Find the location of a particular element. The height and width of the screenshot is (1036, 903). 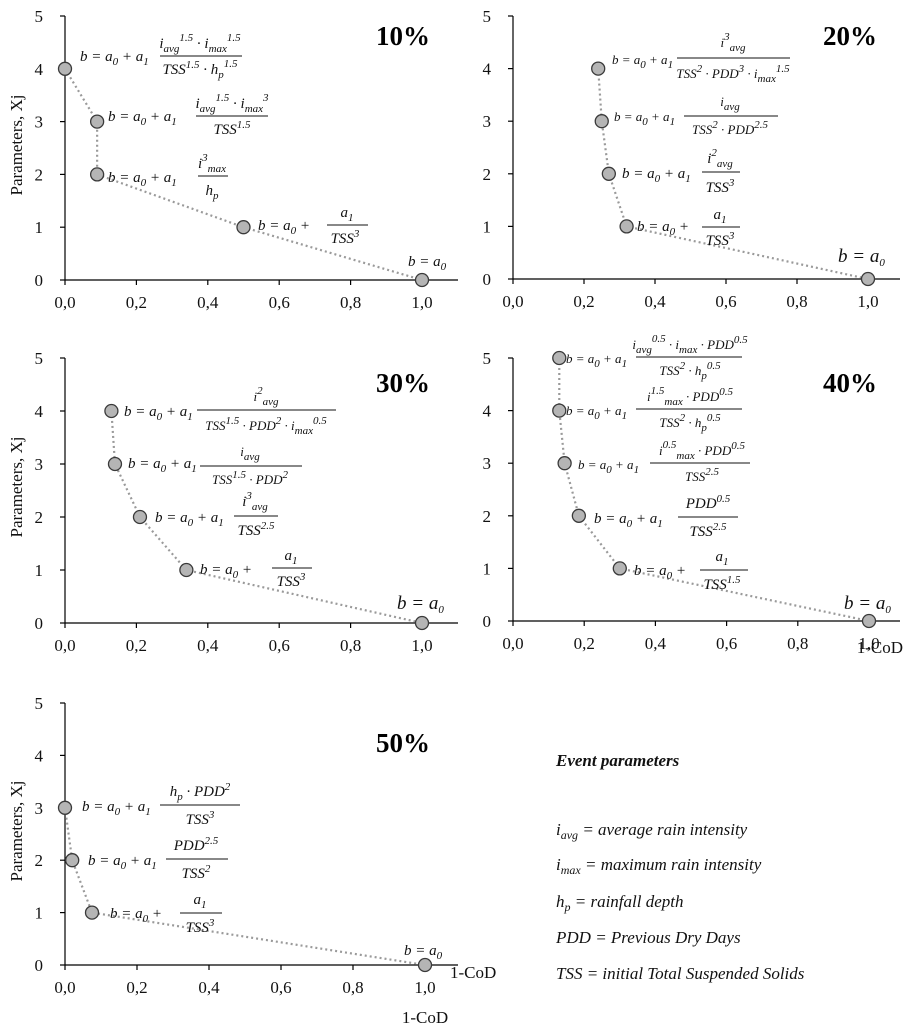

fraction: PDD0.5 TSS2.5 is located at coordinates (708, 516).